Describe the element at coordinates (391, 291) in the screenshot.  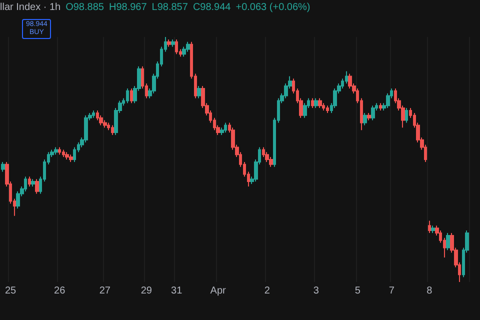
I see `x-tick-label: 7` at that location.